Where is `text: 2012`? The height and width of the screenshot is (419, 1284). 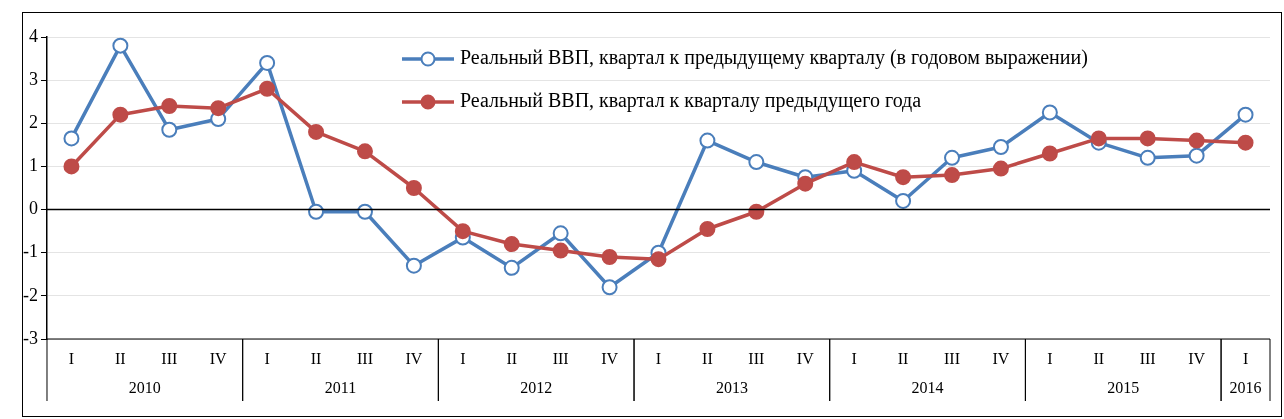 text: 2012 is located at coordinates (536, 388).